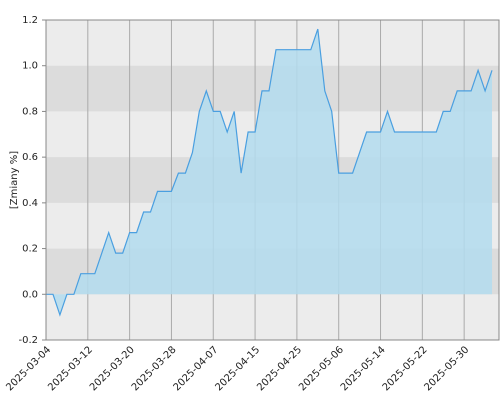  Describe the element at coordinates (30, 66) in the screenshot. I see `y-tick-label: 1.0` at that location.